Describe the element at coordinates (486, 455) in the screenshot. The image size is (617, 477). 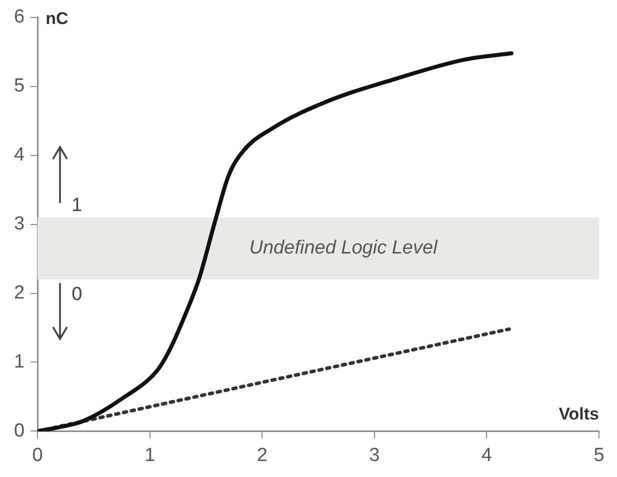
I see `x-tick-label: 4` at that location.